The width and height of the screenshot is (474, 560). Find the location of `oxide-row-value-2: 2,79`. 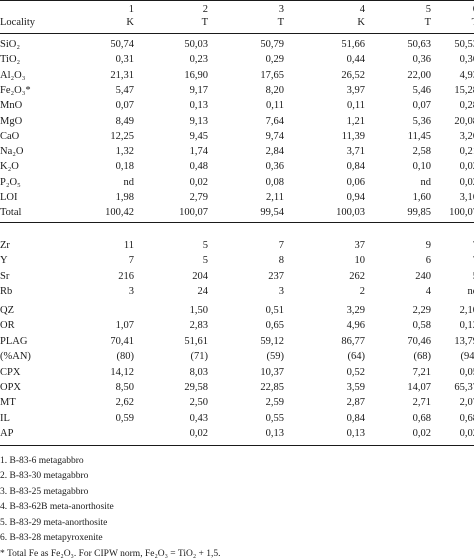

oxide-row-value-2: 2,79 is located at coordinates (199, 198).